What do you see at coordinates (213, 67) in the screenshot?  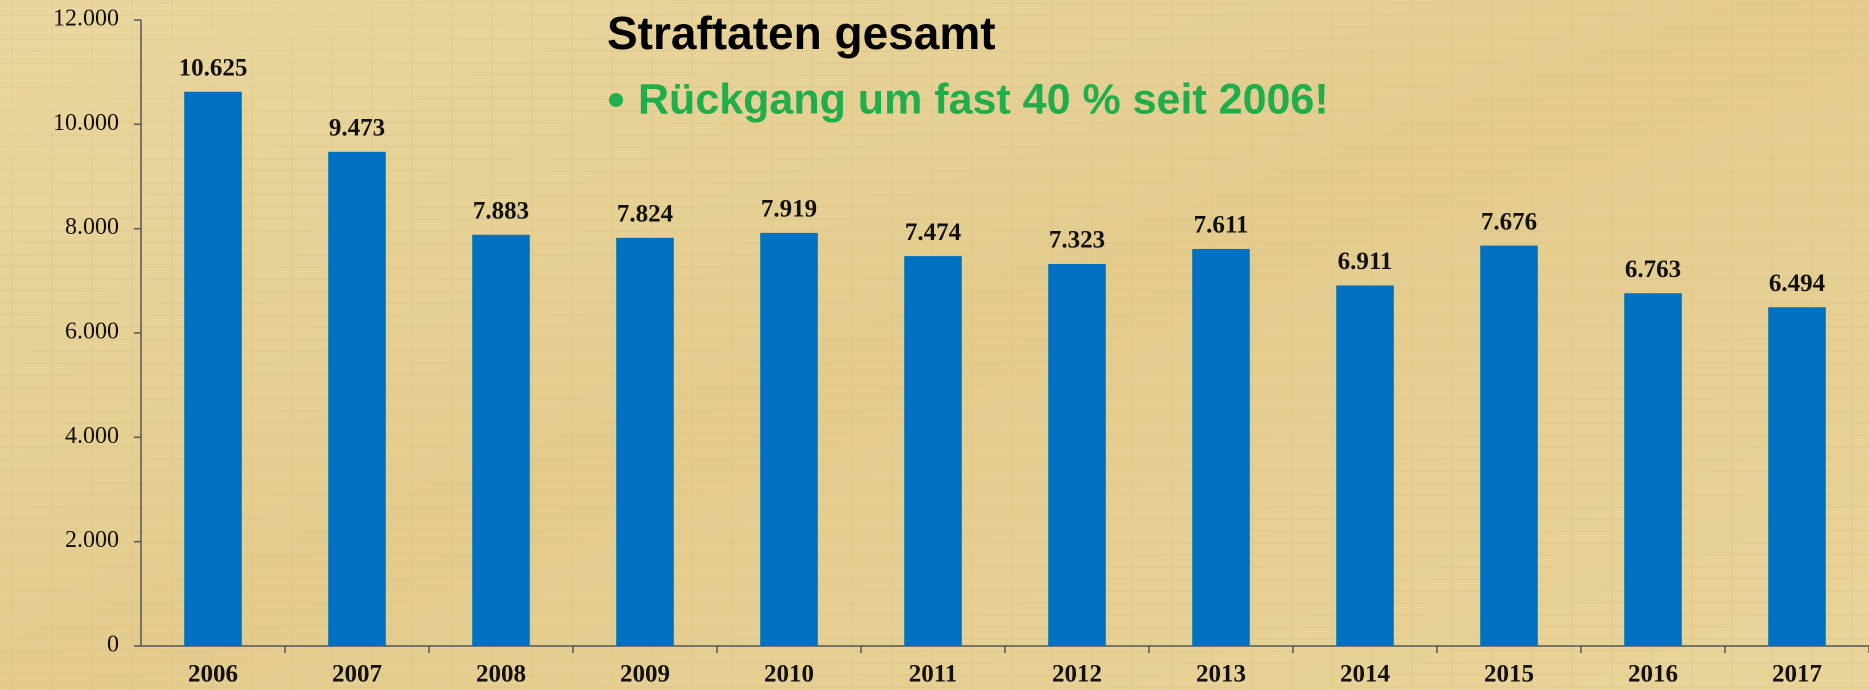 I see `data-label: 10.625` at bounding box center [213, 67].